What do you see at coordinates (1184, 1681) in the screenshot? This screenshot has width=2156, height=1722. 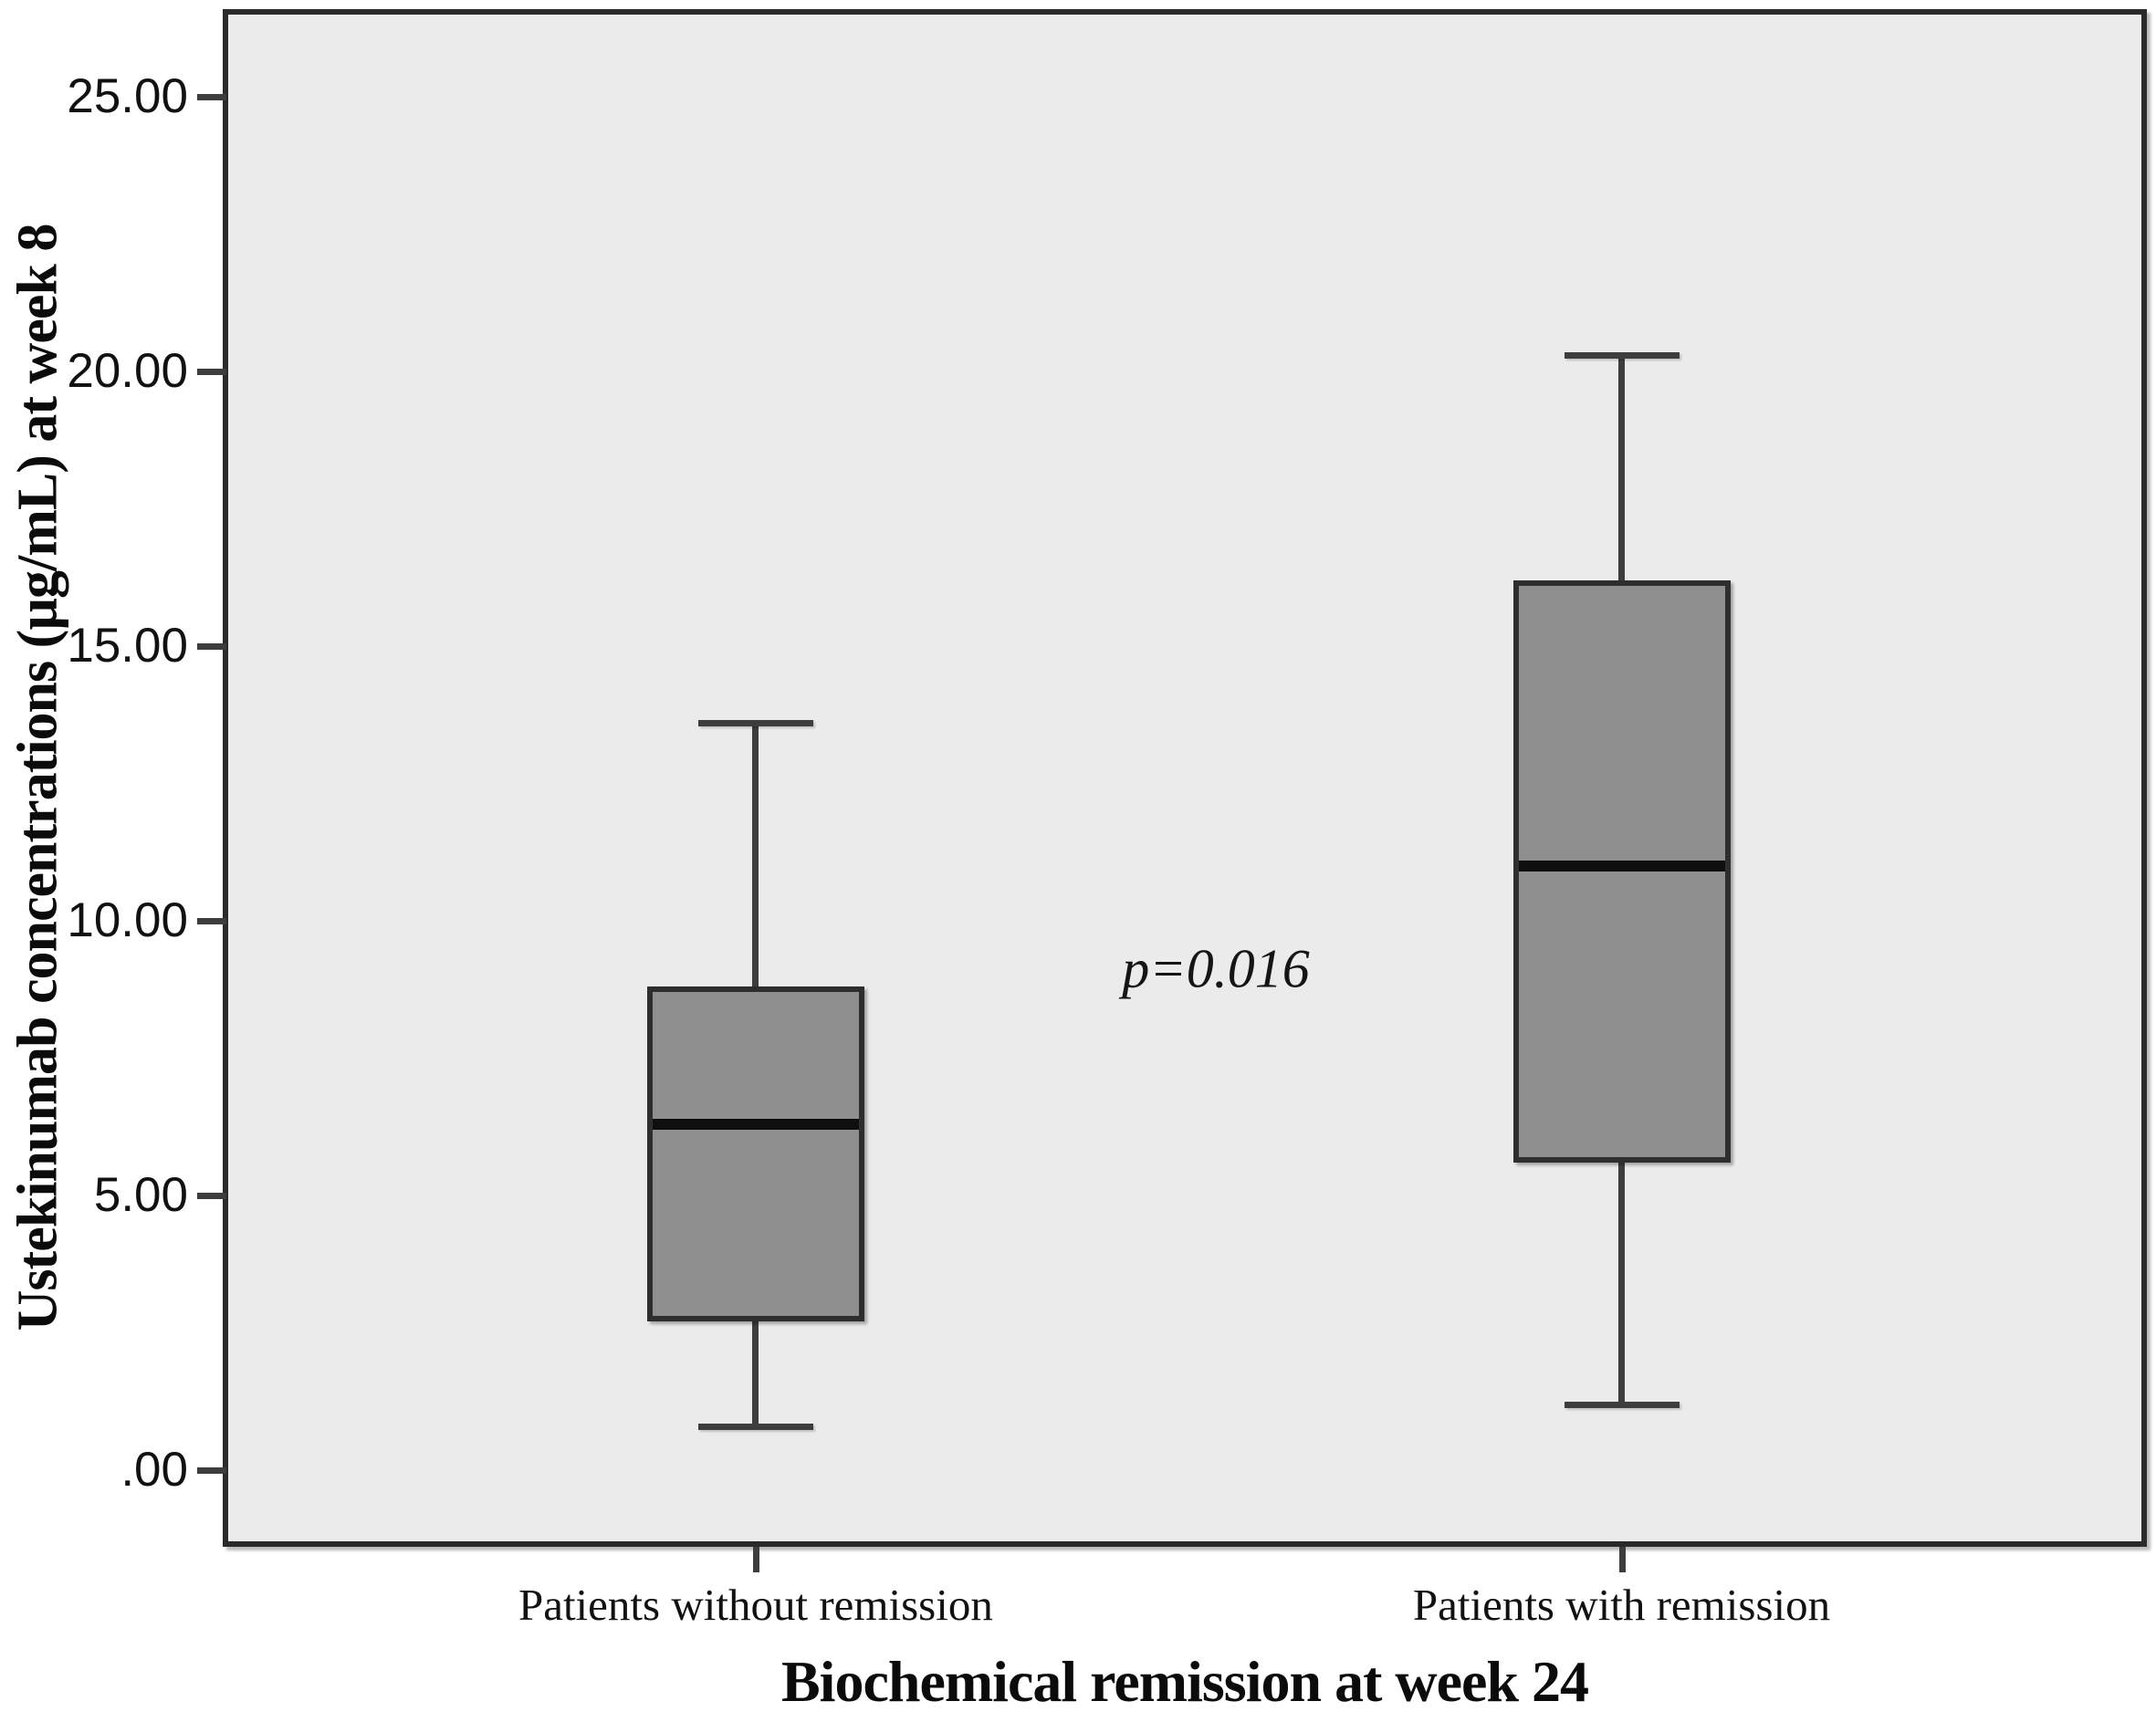 I see `x-axis-title: Biochemical remission at week 24` at bounding box center [1184, 1681].